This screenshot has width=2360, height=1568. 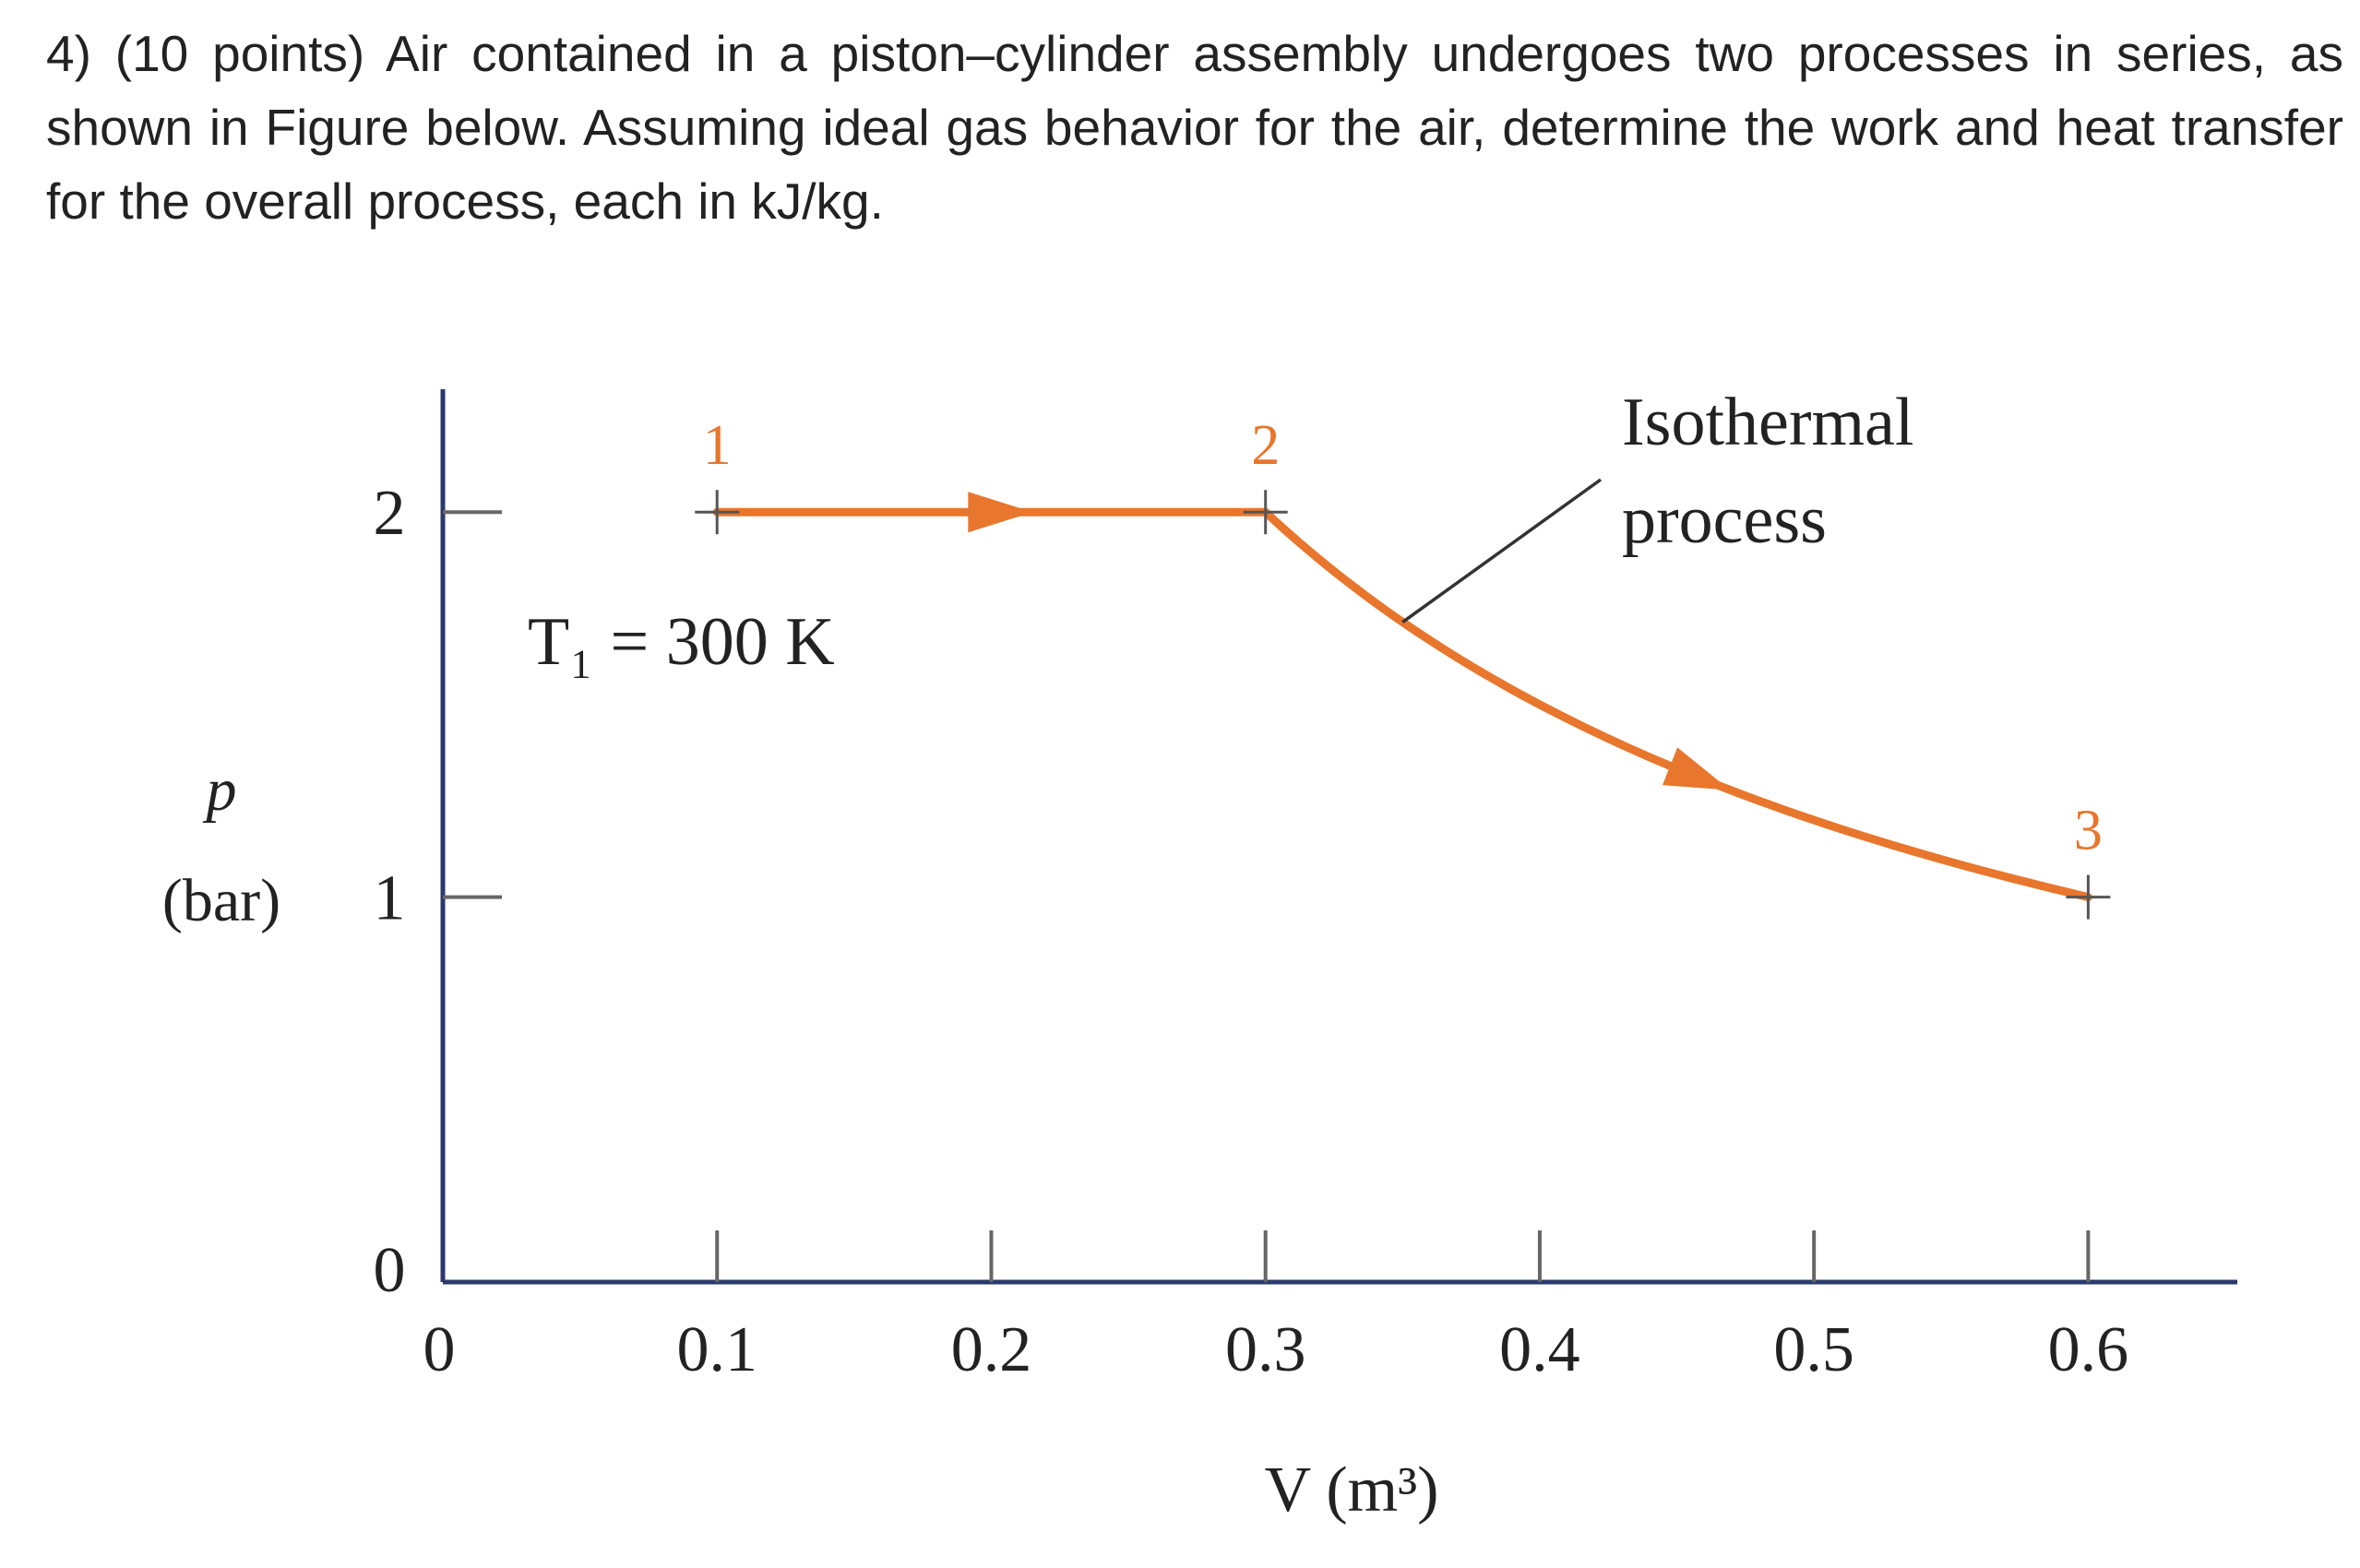 I want to click on state-label-1: 1, so click(x=717, y=445).